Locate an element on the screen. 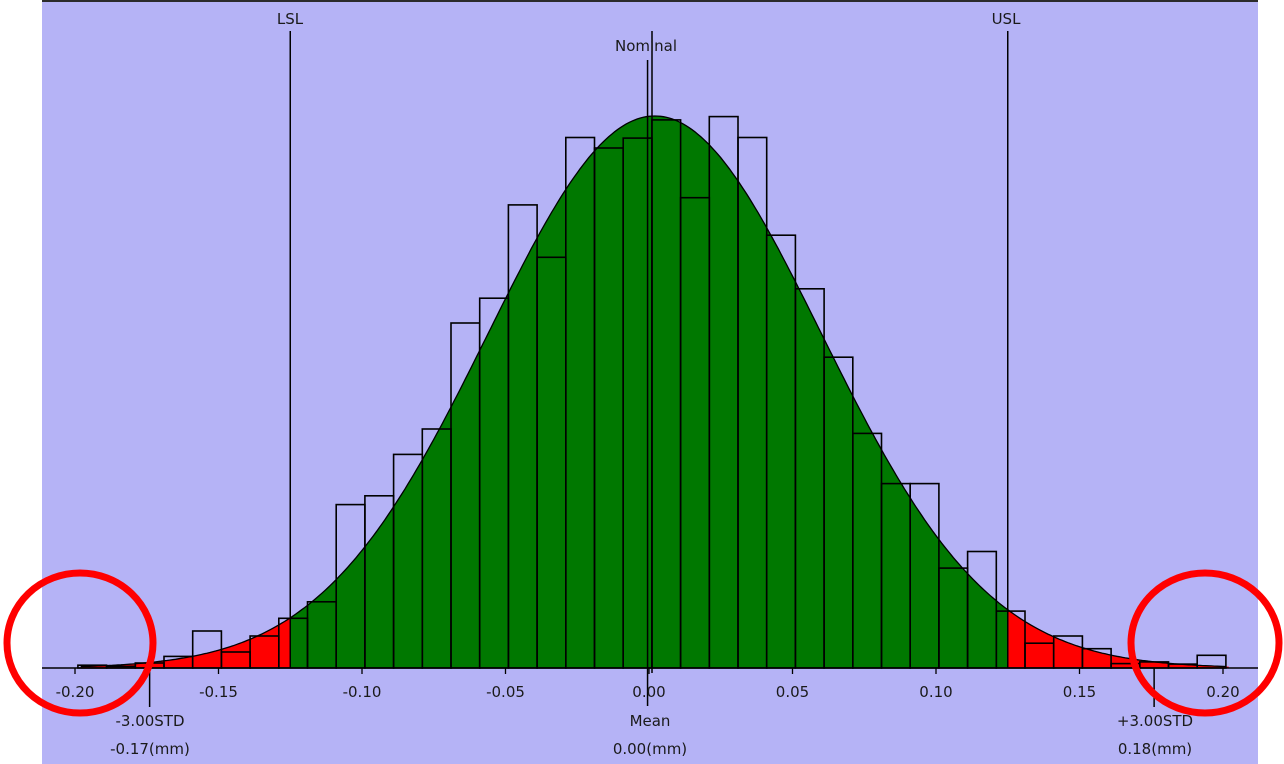 This screenshot has height=764, width=1284. x-tick-label: 0.00 is located at coordinates (648, 692).